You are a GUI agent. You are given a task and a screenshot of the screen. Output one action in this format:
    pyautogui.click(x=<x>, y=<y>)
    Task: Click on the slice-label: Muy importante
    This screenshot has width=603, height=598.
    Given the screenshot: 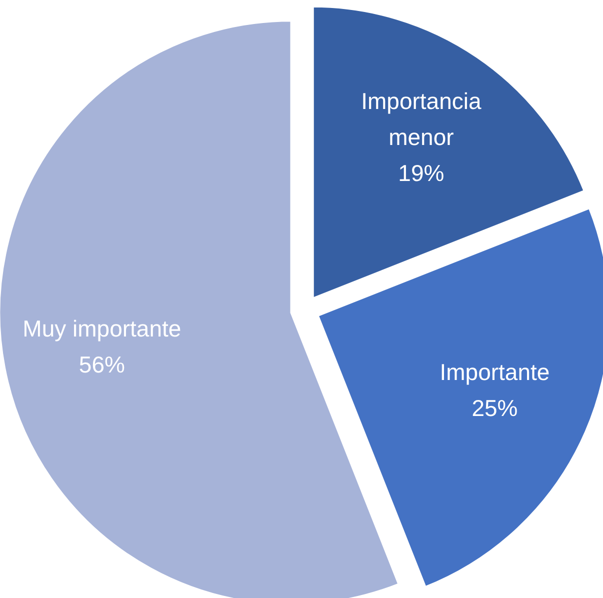 What is the action you would take?
    pyautogui.click(x=102, y=329)
    